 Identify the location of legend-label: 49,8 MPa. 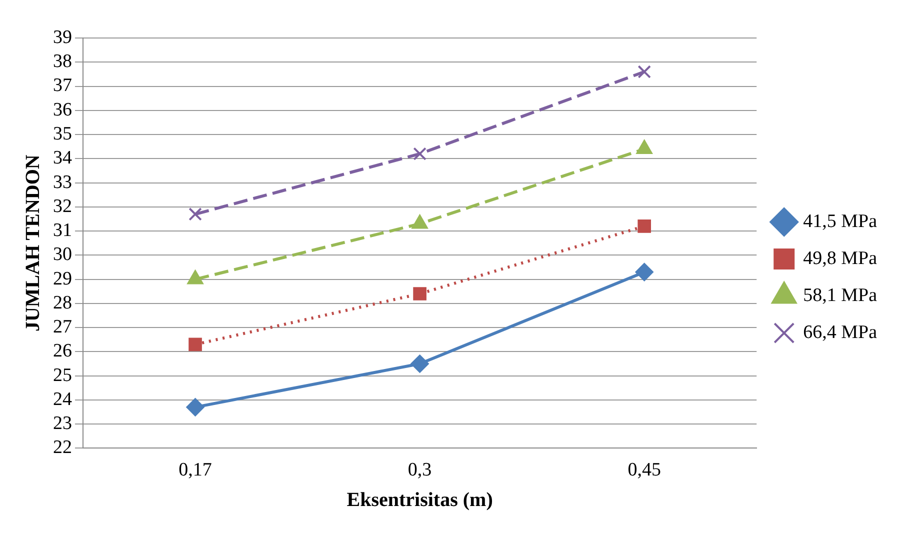
(840, 258).